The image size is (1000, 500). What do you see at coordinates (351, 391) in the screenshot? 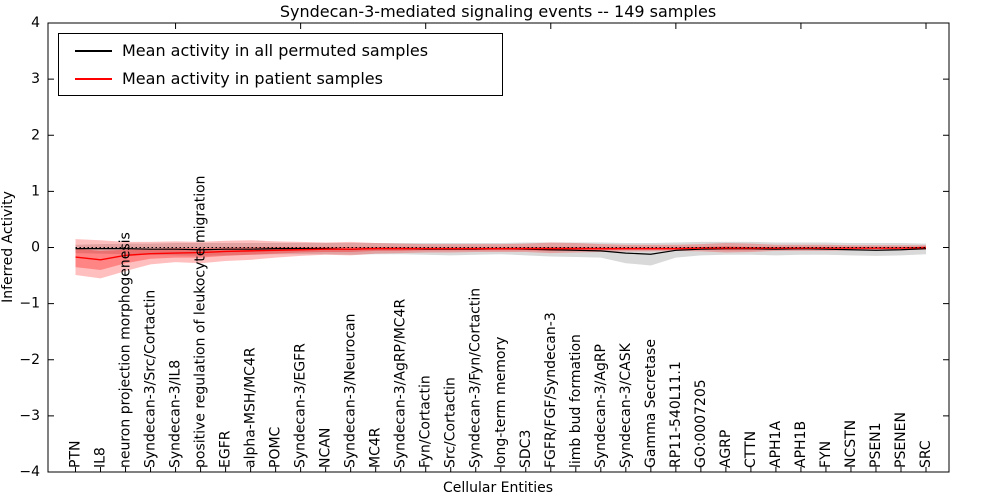
I see `x-tick-label: Syndecan-3/Neurocan` at bounding box center [351, 391].